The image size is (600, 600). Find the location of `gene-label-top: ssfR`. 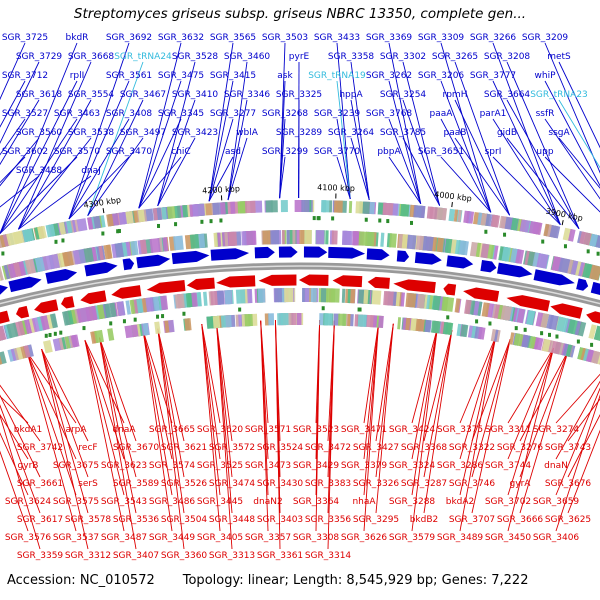

gene-label-top: ssfR is located at coordinates (545, 114).